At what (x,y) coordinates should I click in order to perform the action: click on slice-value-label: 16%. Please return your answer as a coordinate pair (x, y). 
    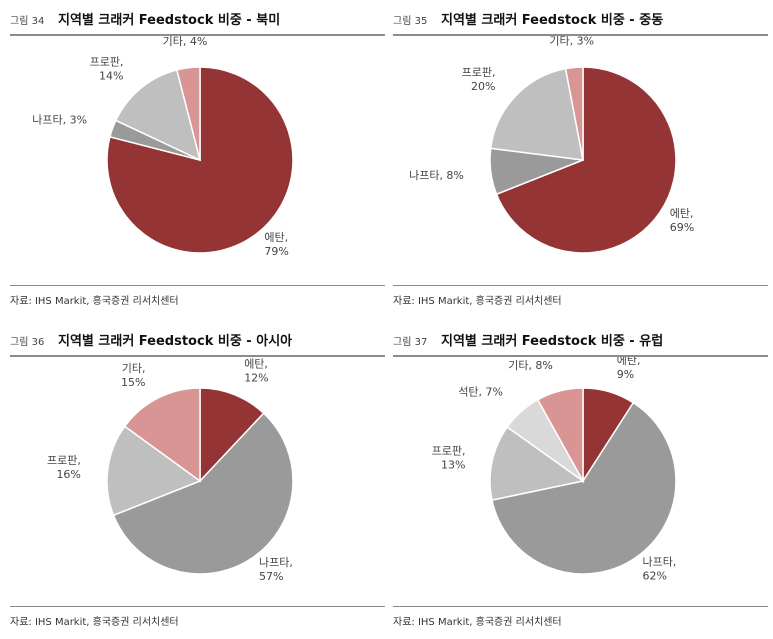
    Looking at the image, I should click on (68, 474).